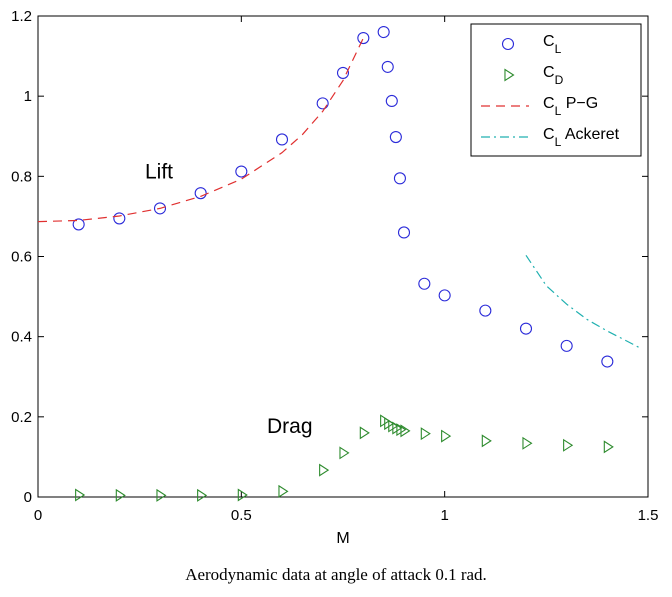 The image size is (672, 597). What do you see at coordinates (509, 75) in the screenshot?
I see `legend-swatch-triangle` at bounding box center [509, 75].